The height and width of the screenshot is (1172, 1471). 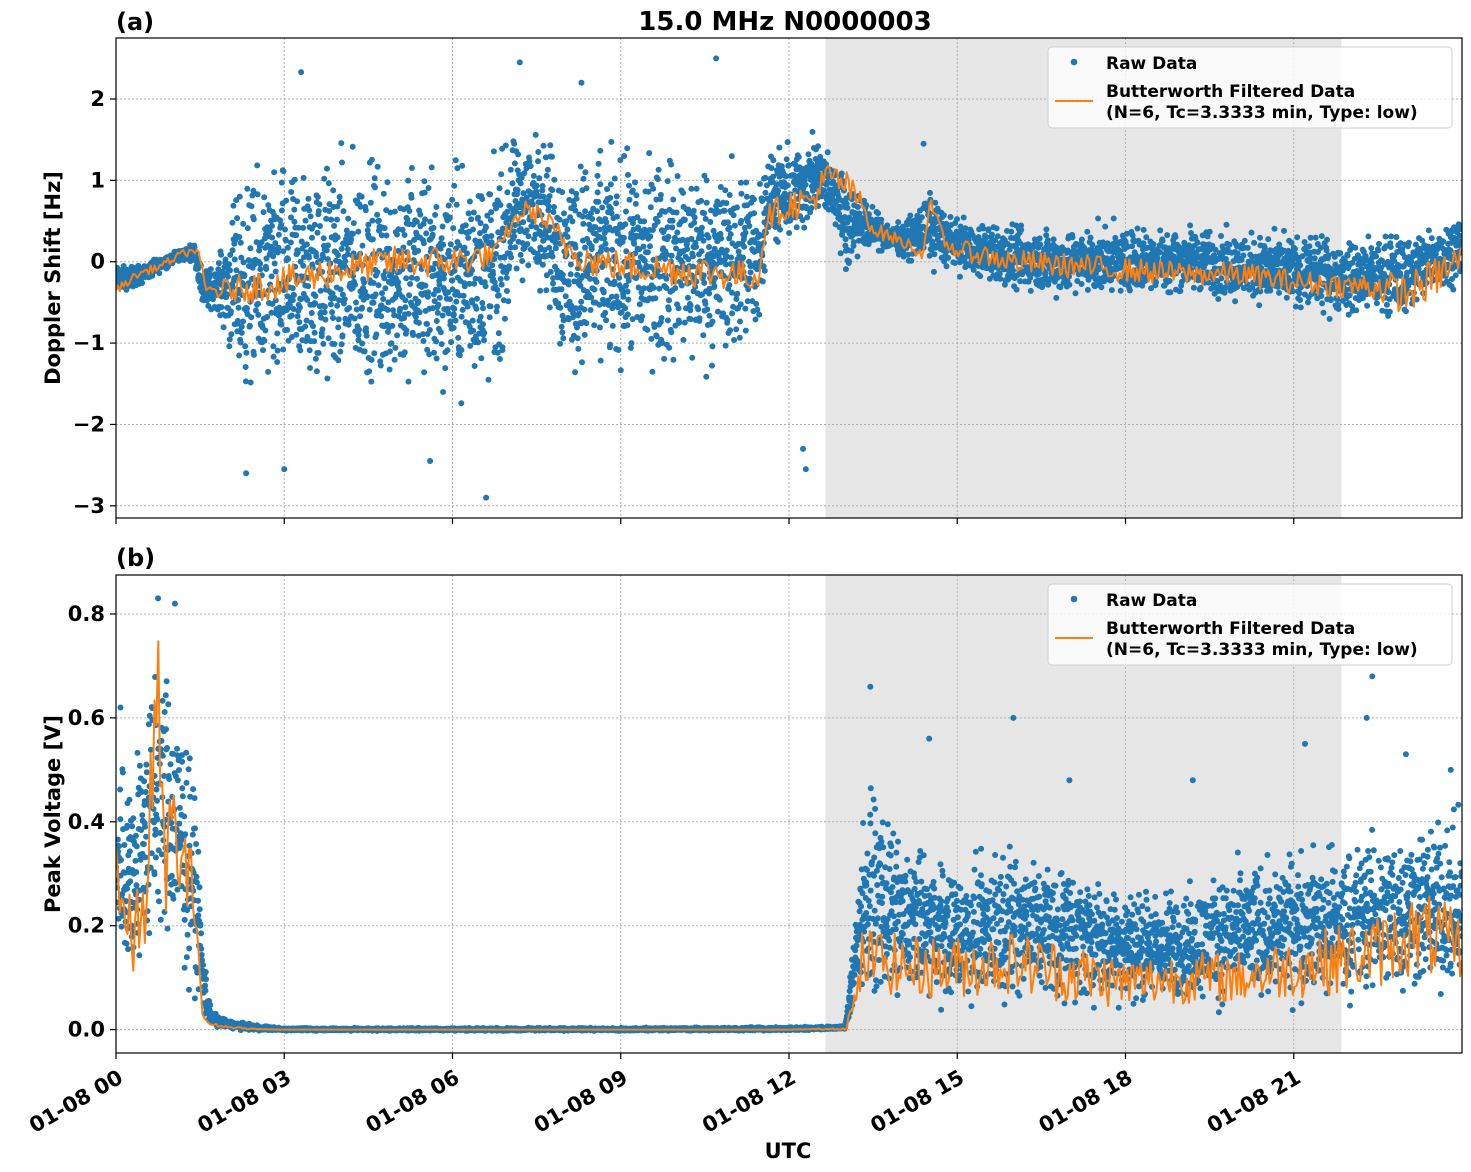 I want to click on x-tick-label: 01-08 09, so click(x=581, y=1101).